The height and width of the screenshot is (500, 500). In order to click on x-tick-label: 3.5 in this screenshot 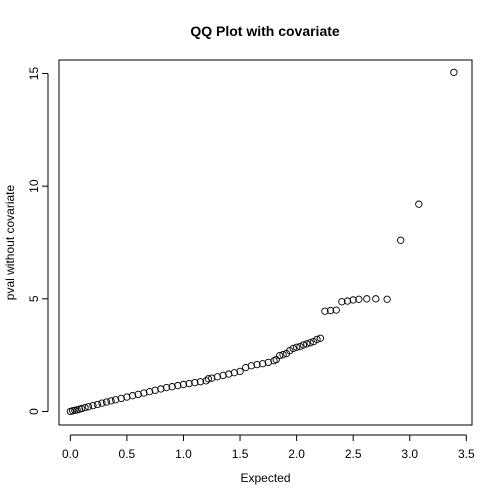, I will do `click(466, 454)`.